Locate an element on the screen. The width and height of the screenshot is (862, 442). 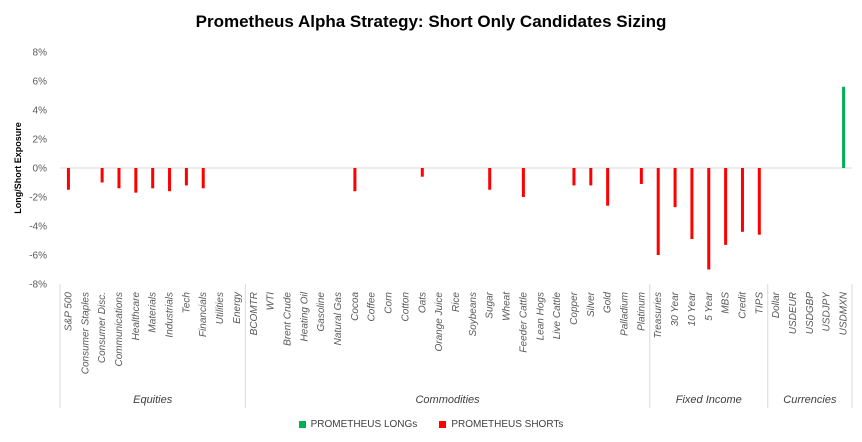
x-tick-label: Credit is located at coordinates (742, 305).